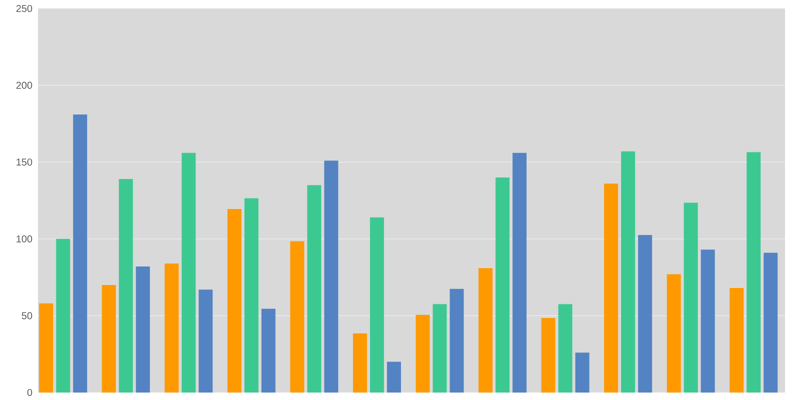  I want to click on y-tick-label: 100, so click(24, 238).